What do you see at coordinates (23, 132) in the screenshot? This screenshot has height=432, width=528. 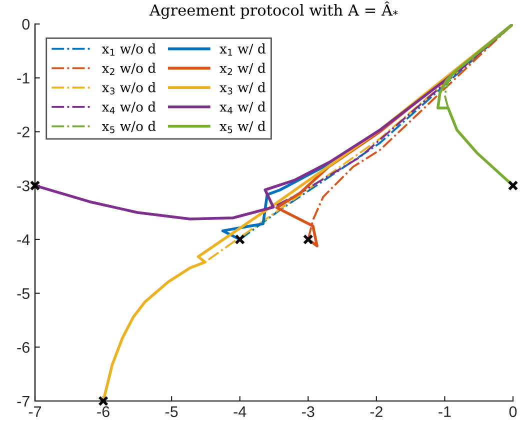 I see `y-tick-label: -2` at bounding box center [23, 132].